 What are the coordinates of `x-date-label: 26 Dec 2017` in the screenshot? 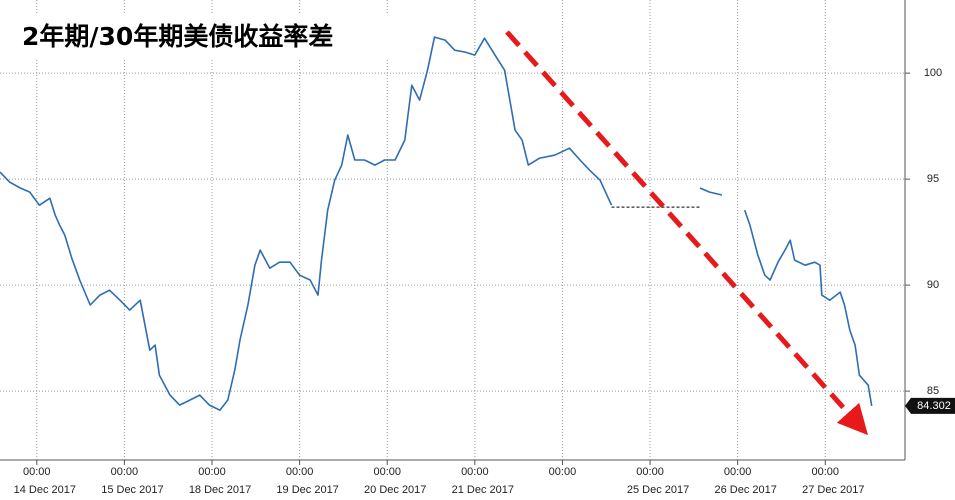 It's located at (745, 490).